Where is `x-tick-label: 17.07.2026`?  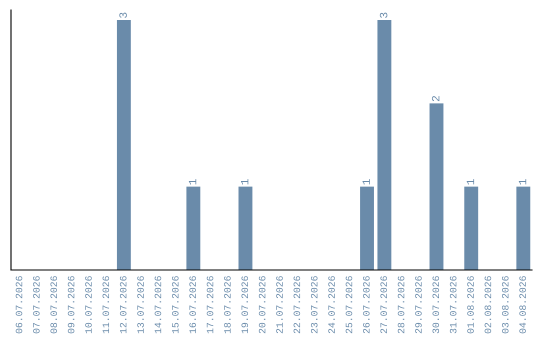 x-tick-label: 17.07.2026 is located at coordinates (210, 305).